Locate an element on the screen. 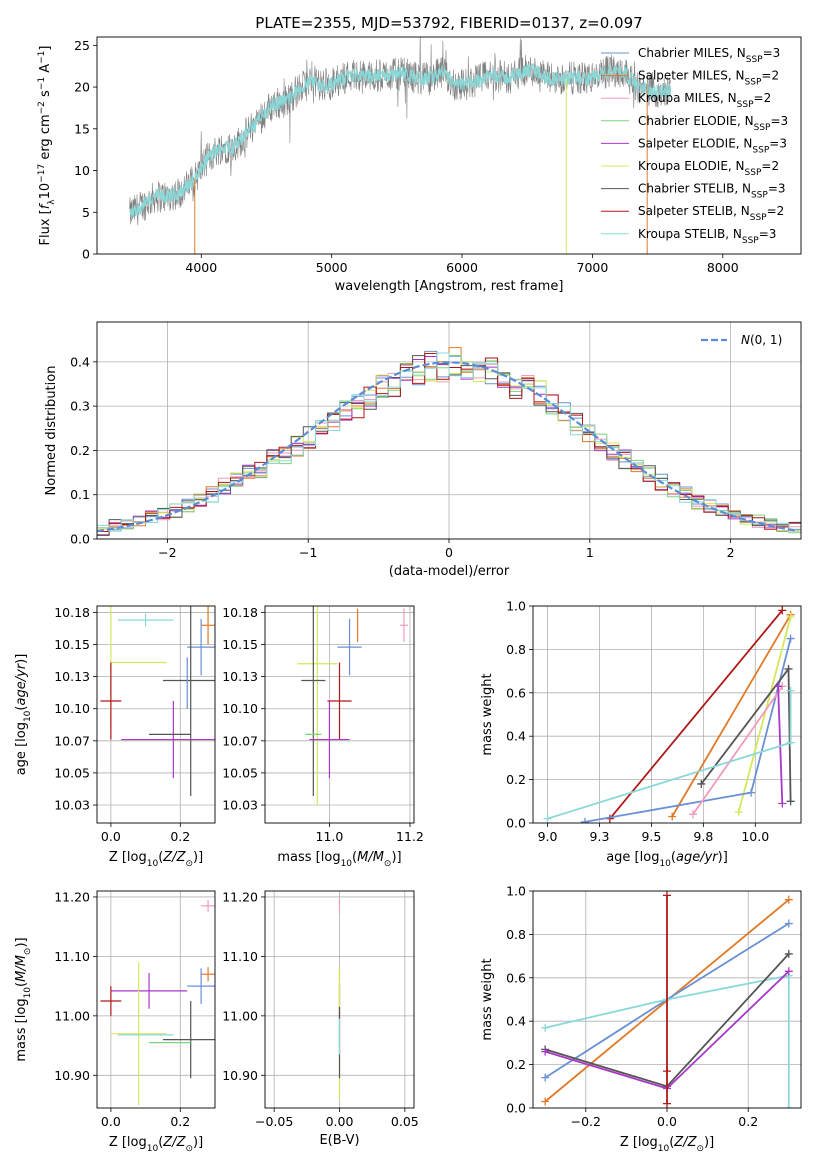  errorbar-kroupa_elodie is located at coordinates (317, 706).